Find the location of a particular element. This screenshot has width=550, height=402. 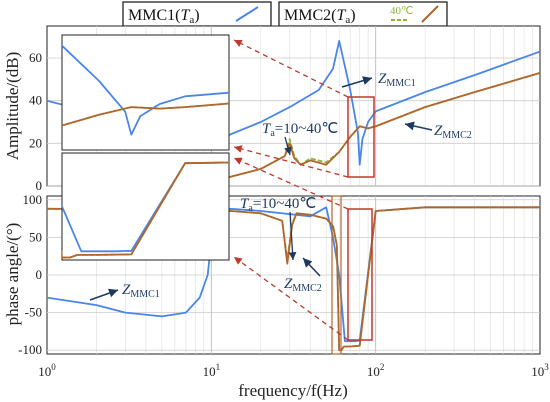

y-tick-labels: 0 20 40 60 100 50 0 -50 -100 is located at coordinates (30, 203).